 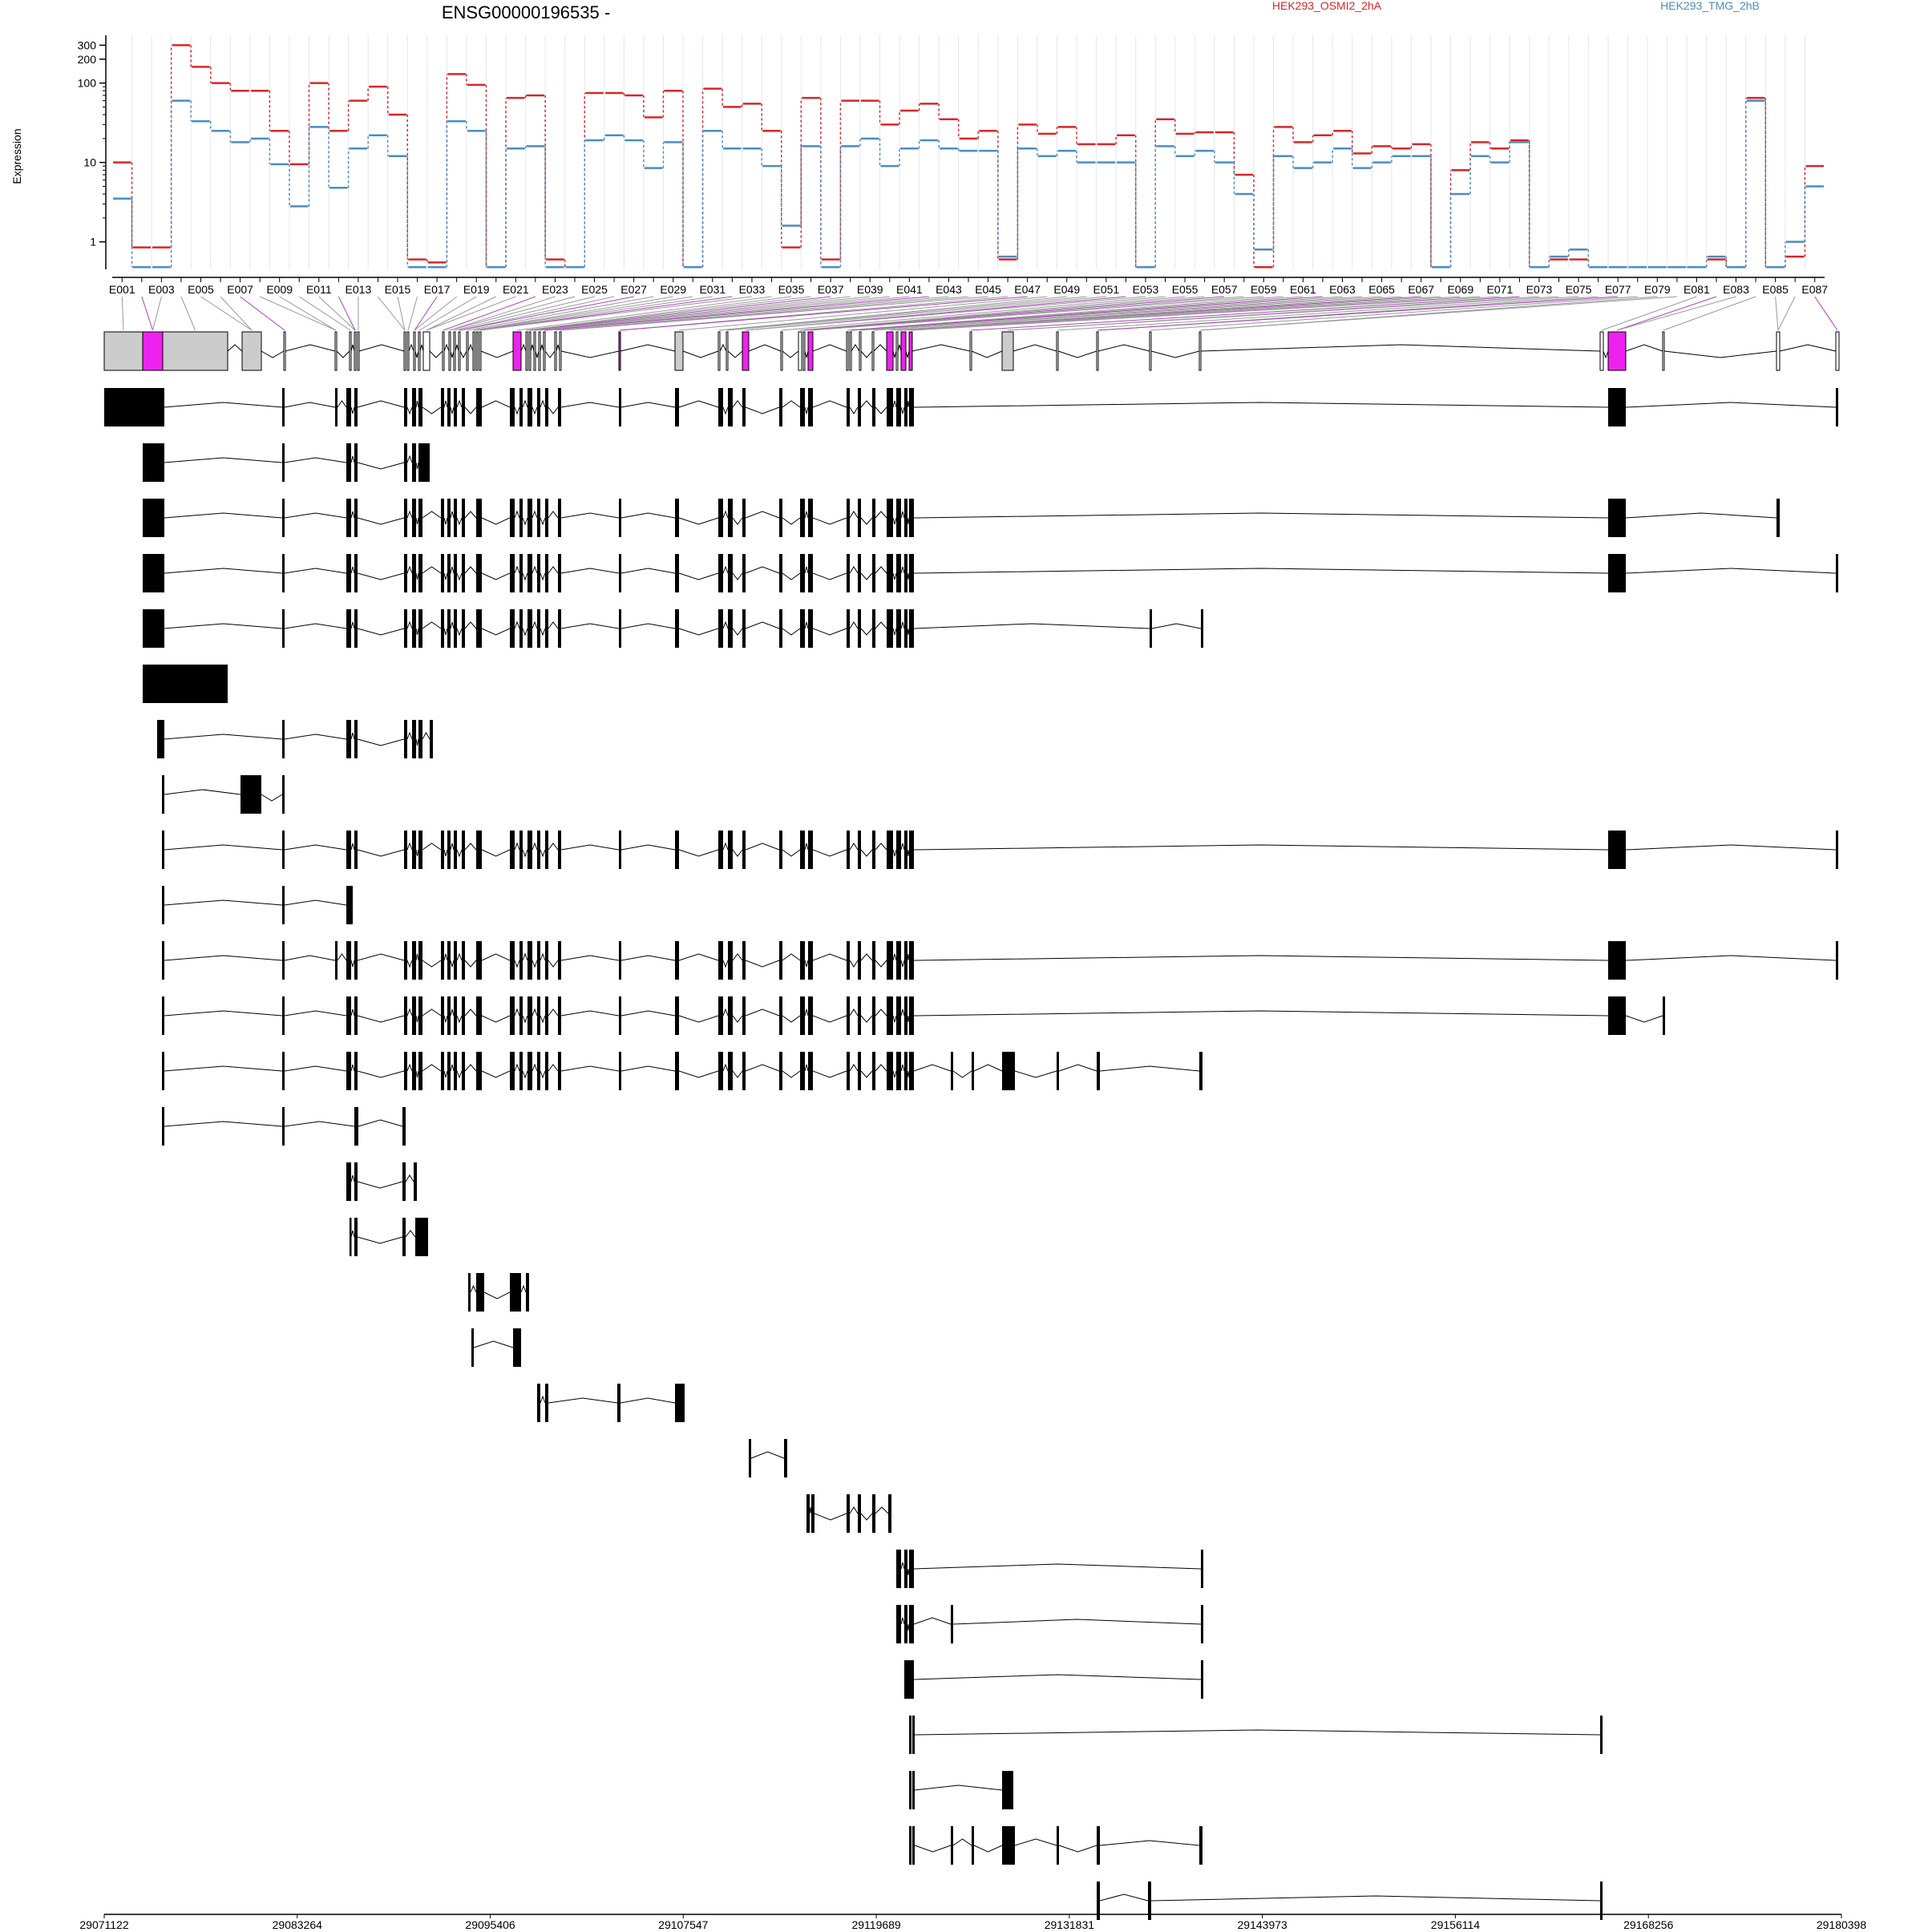 What do you see at coordinates (972, 351) in the screenshot?
I see `flattened-gene-track` at bounding box center [972, 351].